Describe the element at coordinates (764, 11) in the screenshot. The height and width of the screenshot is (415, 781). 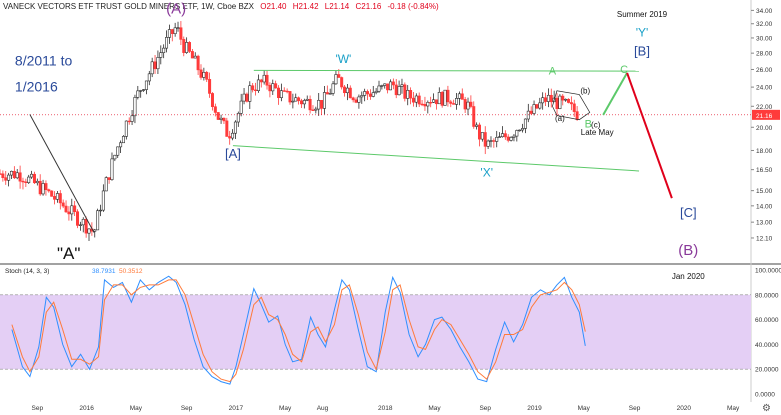
I see `y-tick-label: 34.00` at that location.